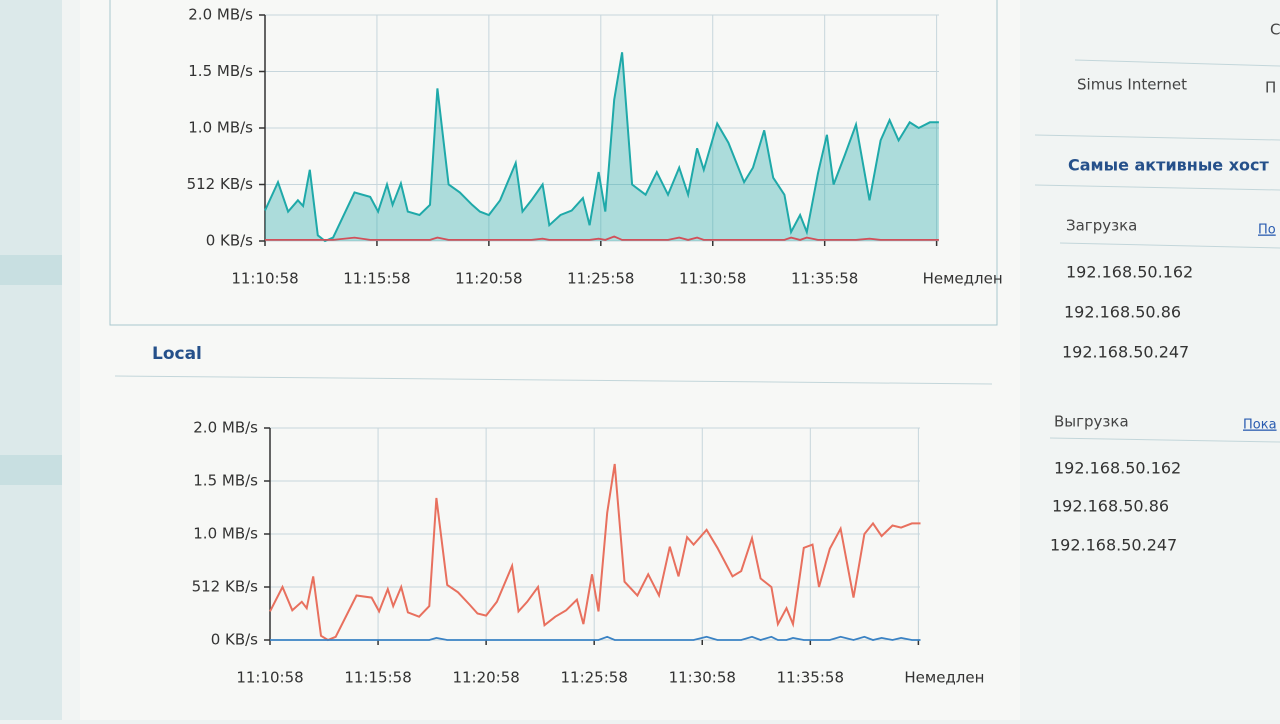  I want to click on section-title: Local, so click(177, 354).